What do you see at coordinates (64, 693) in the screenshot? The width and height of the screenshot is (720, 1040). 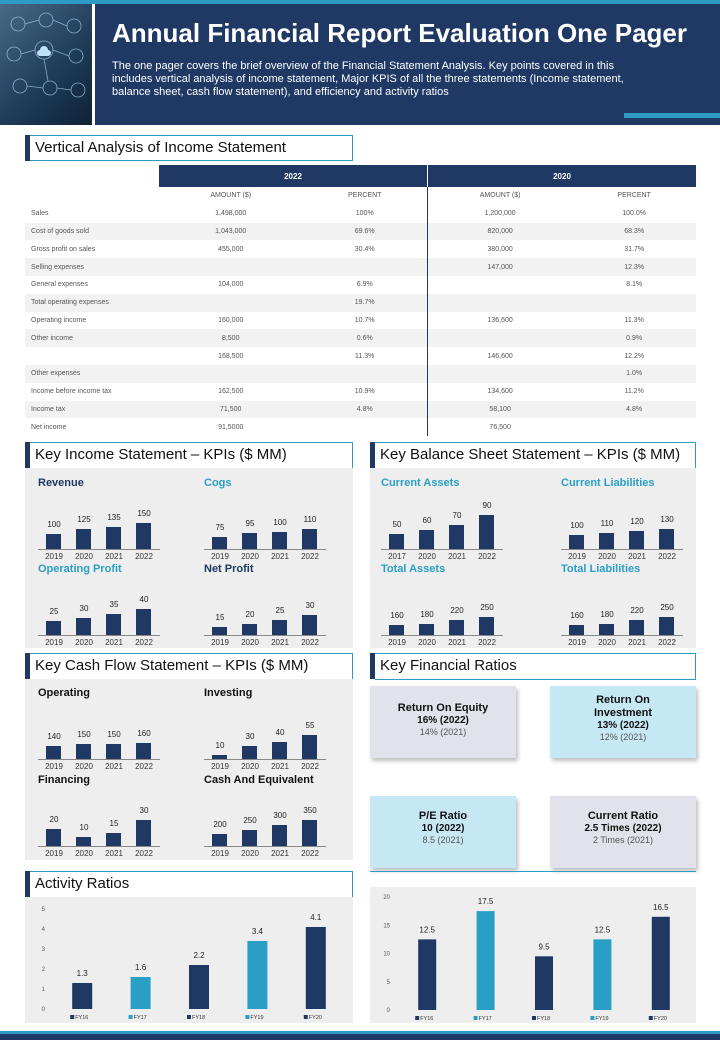 I see `operating-title: Operating` at bounding box center [64, 693].